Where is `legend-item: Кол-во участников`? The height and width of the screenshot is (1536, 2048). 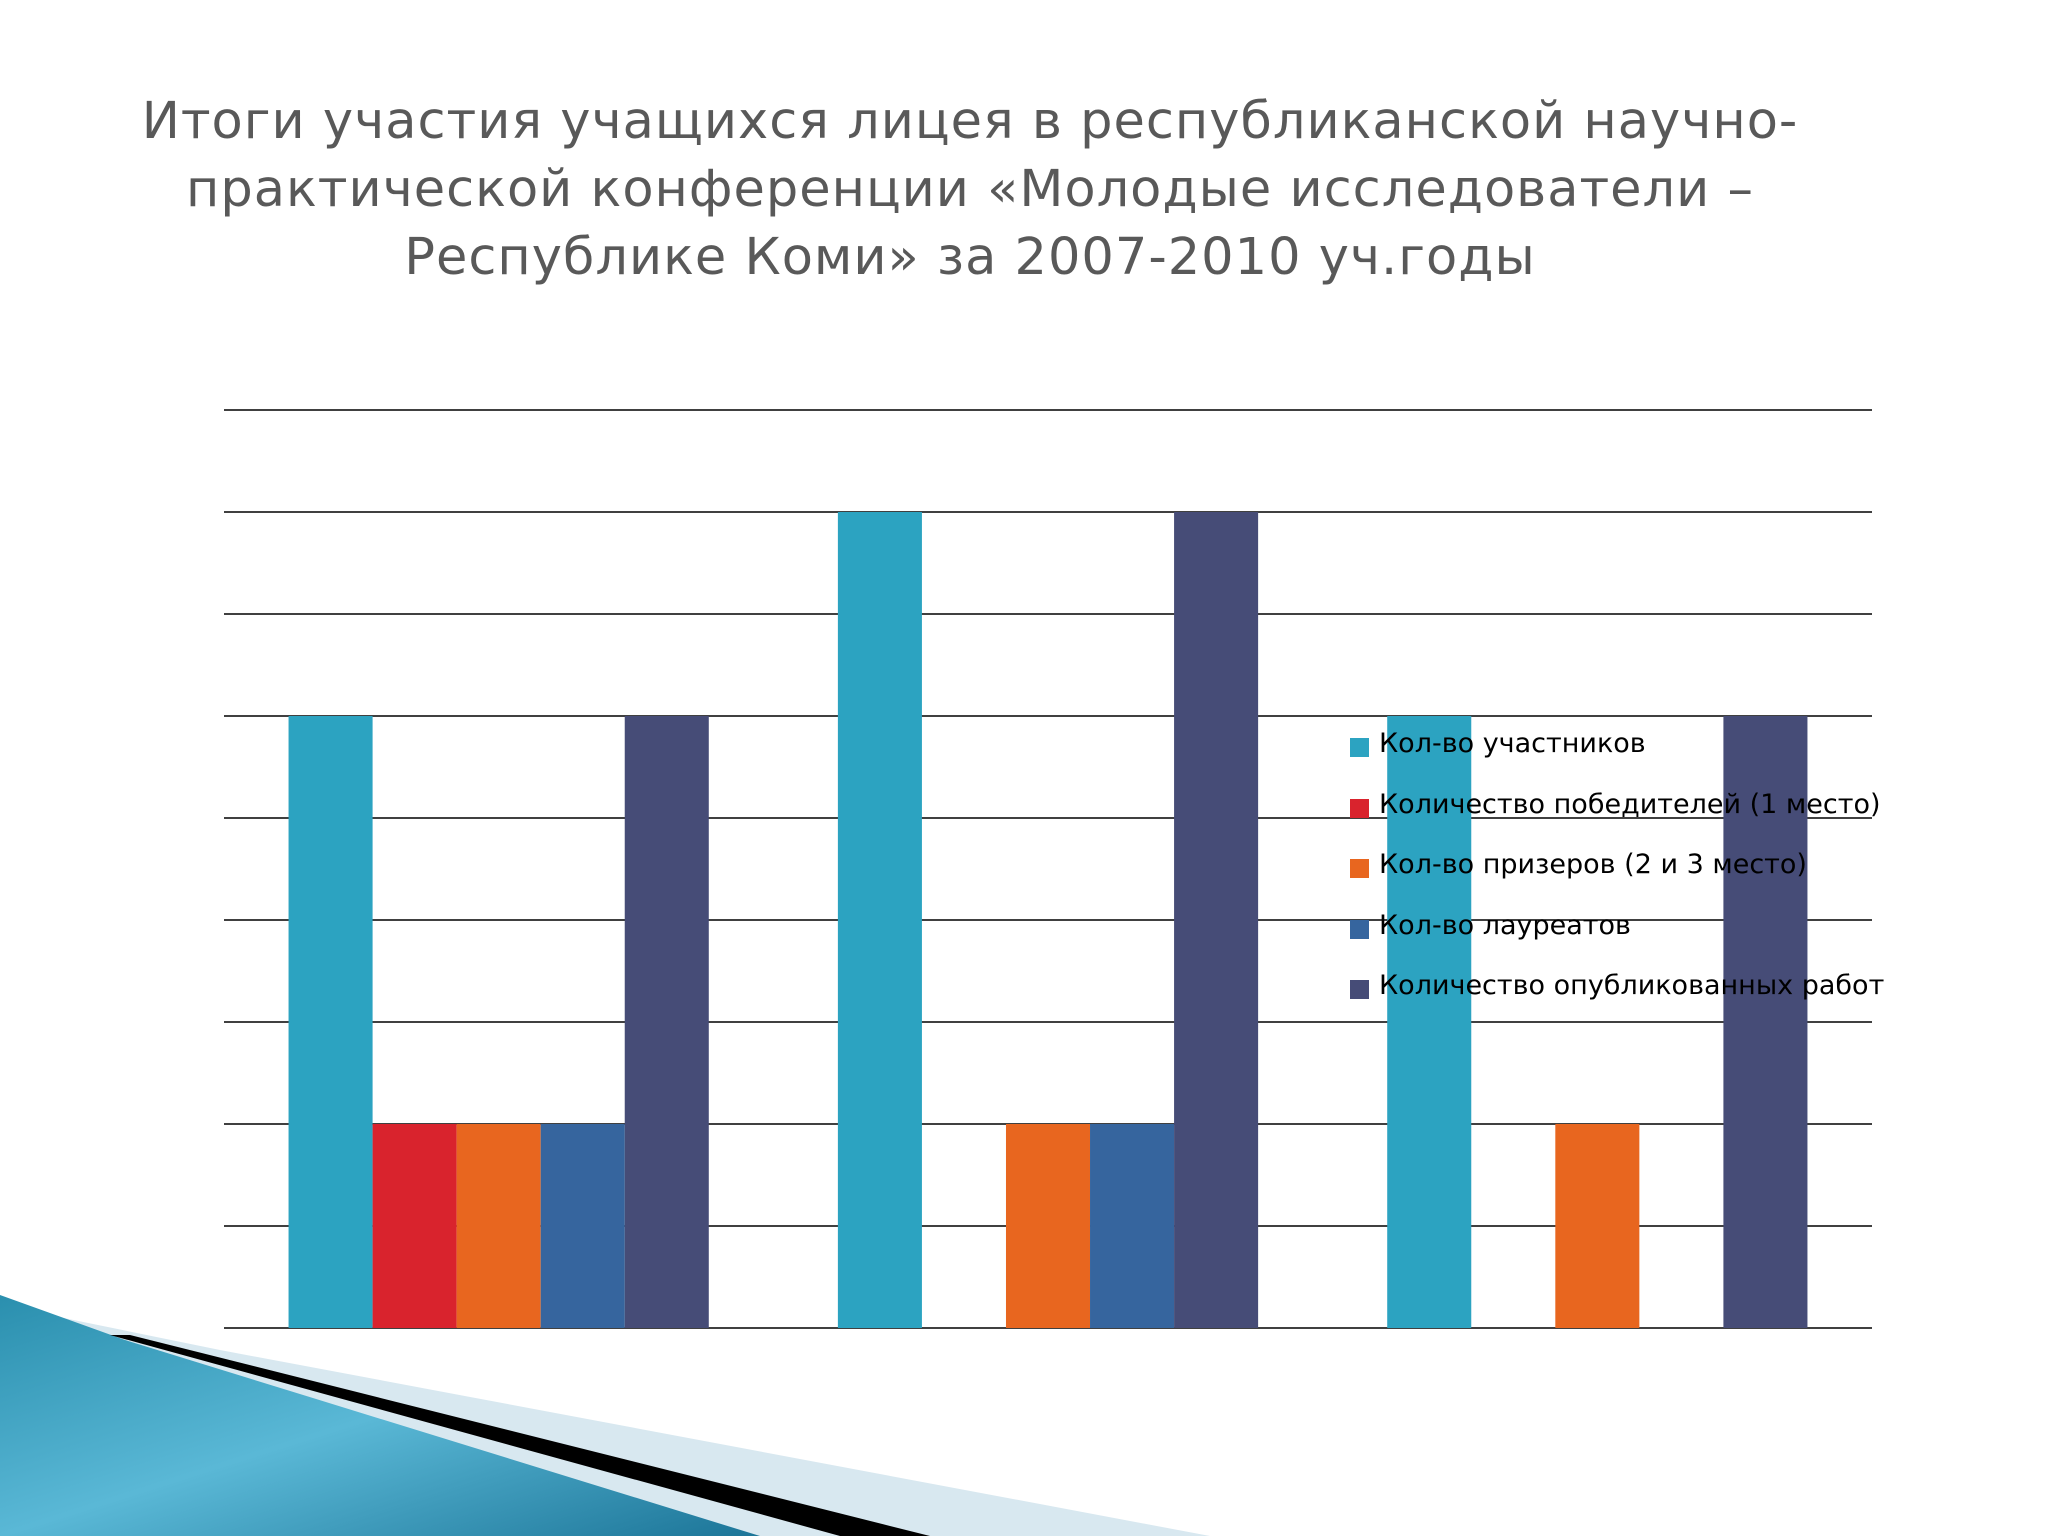 legend-item: Кол-во участников is located at coordinates (1617, 758).